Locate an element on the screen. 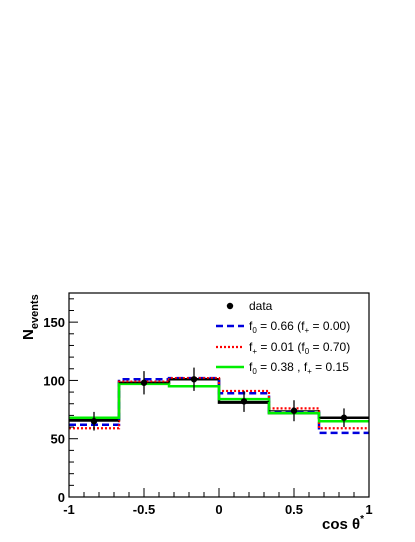  x-tick-label: -0.5 is located at coordinates (144, 509).